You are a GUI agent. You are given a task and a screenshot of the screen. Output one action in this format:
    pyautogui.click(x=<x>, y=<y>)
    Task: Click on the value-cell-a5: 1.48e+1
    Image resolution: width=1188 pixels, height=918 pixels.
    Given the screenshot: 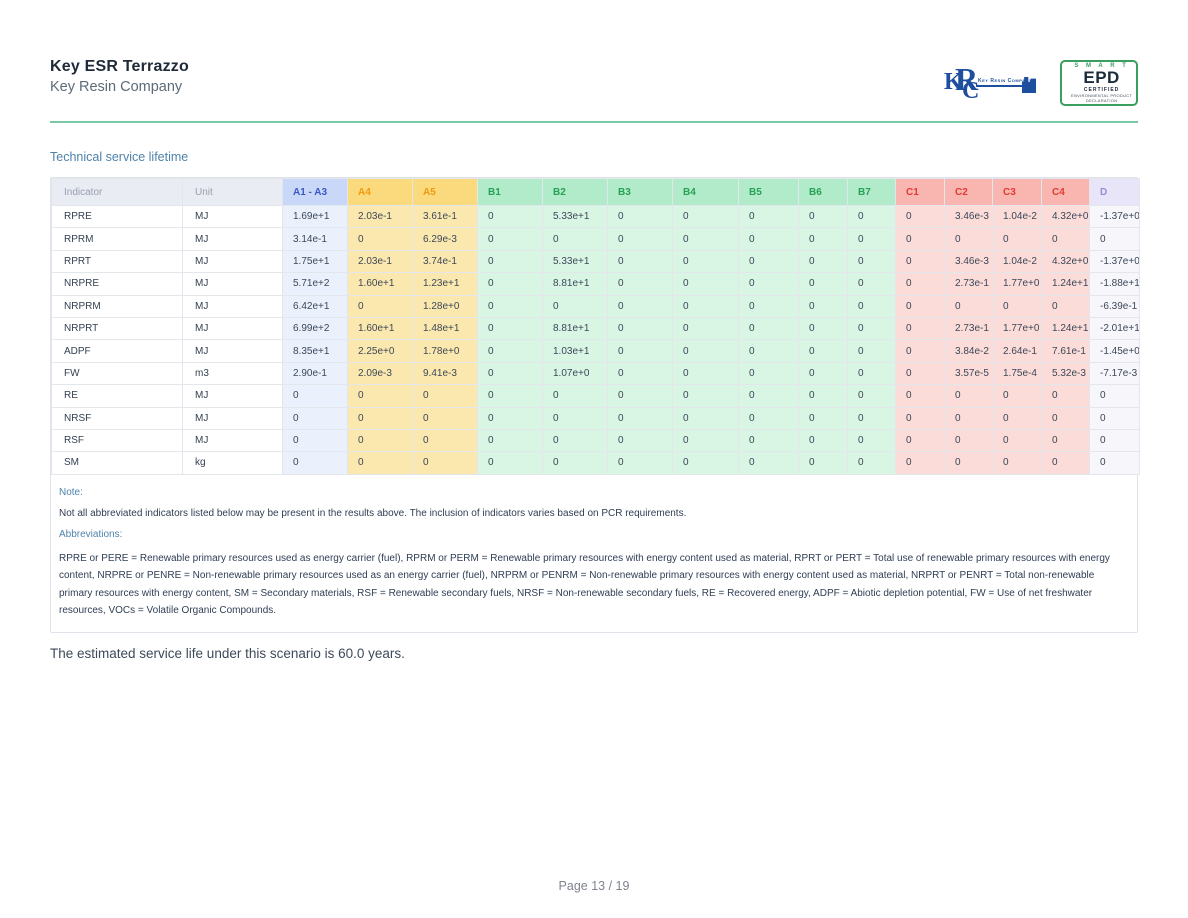 What is the action you would take?
    pyautogui.click(x=445, y=328)
    